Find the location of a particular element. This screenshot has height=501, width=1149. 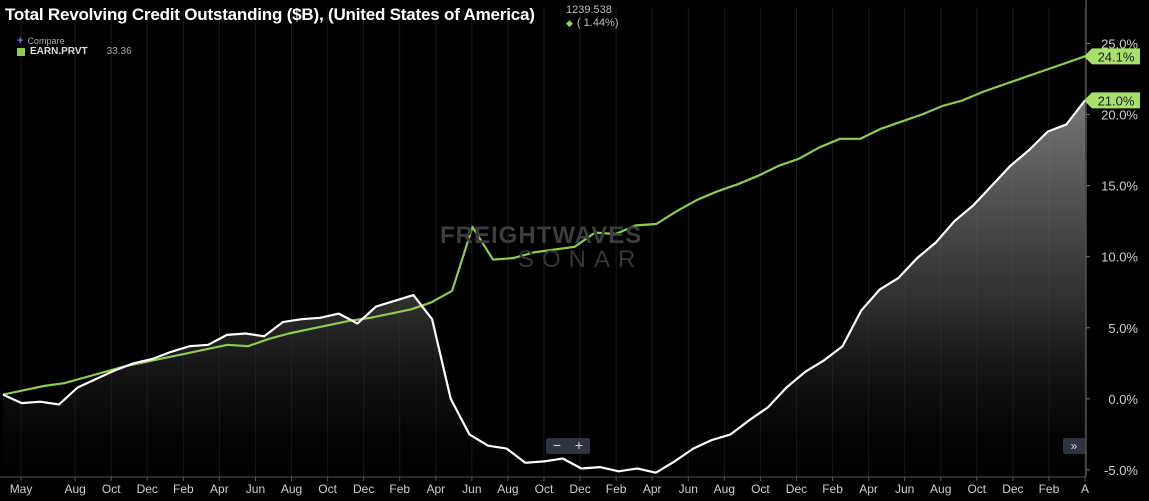

y-axis: 25.0% 20.0% 15.0% 10.0% 5.0% 0.0% -5.0% is located at coordinates (1111, 239).